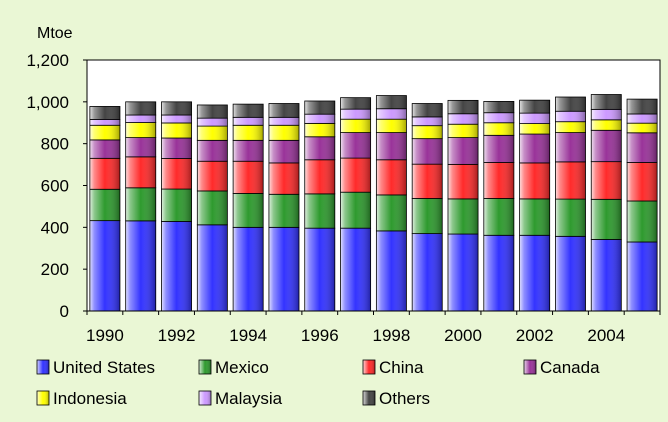 Image resolution: width=668 pixels, height=422 pixels. What do you see at coordinates (499, 107) in the screenshot?
I see `bar-others-2001` at bounding box center [499, 107].